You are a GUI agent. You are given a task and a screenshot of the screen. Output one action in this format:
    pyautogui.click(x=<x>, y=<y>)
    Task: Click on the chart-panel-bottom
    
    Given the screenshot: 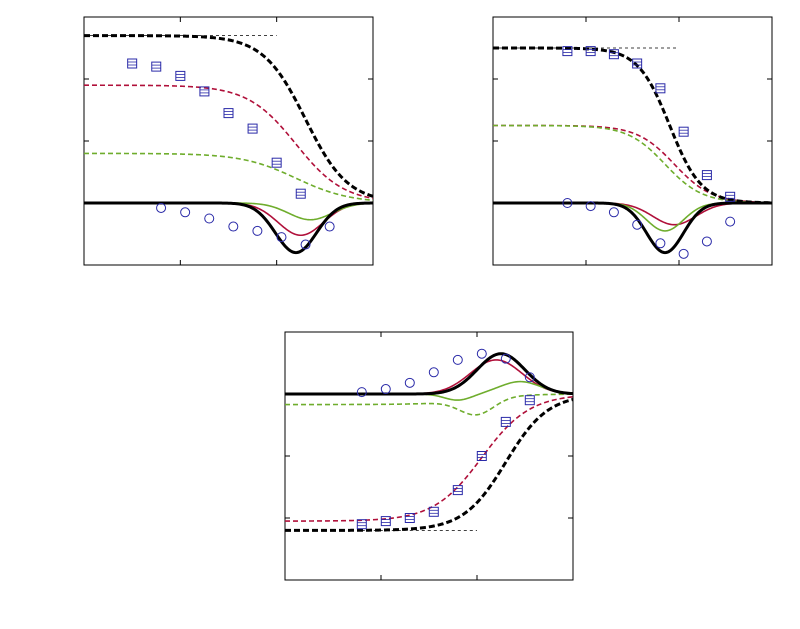 What is the action you would take?
    pyautogui.click(x=429, y=456)
    